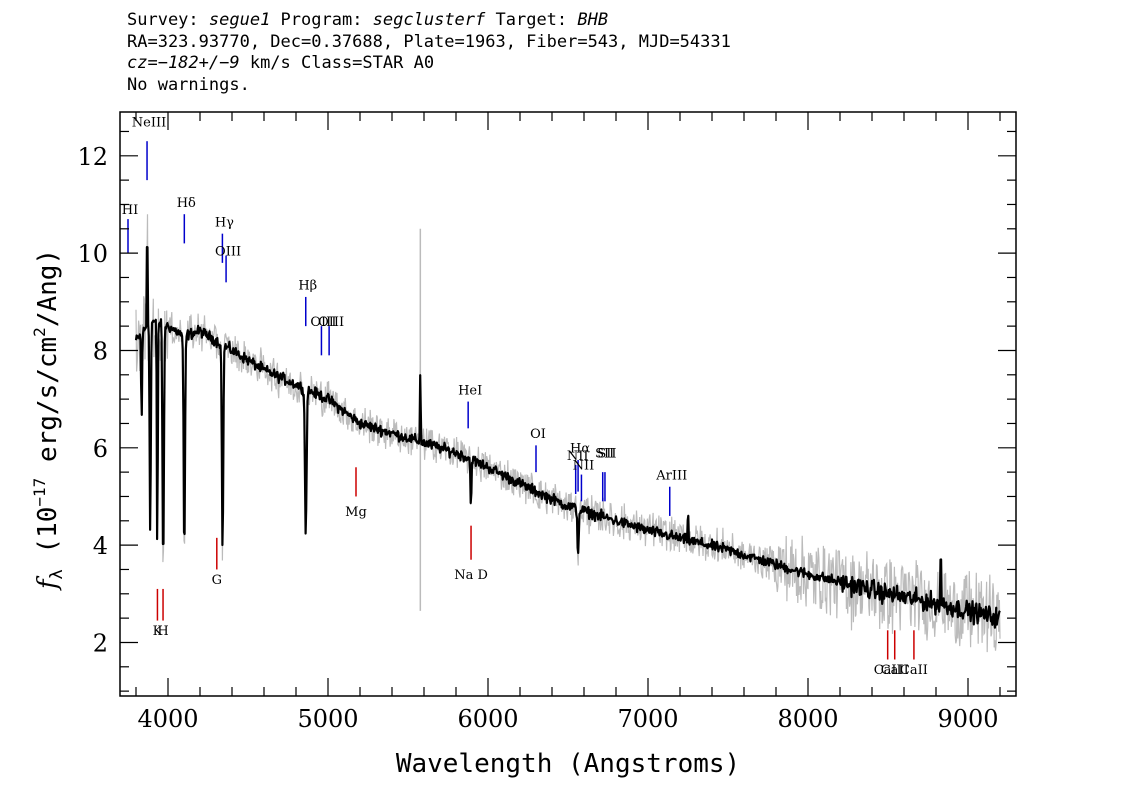 Image resolution: width=1134 pixels, height=810 pixels. I want to click on y-axis-label-sub: λ, so click(57, 574).